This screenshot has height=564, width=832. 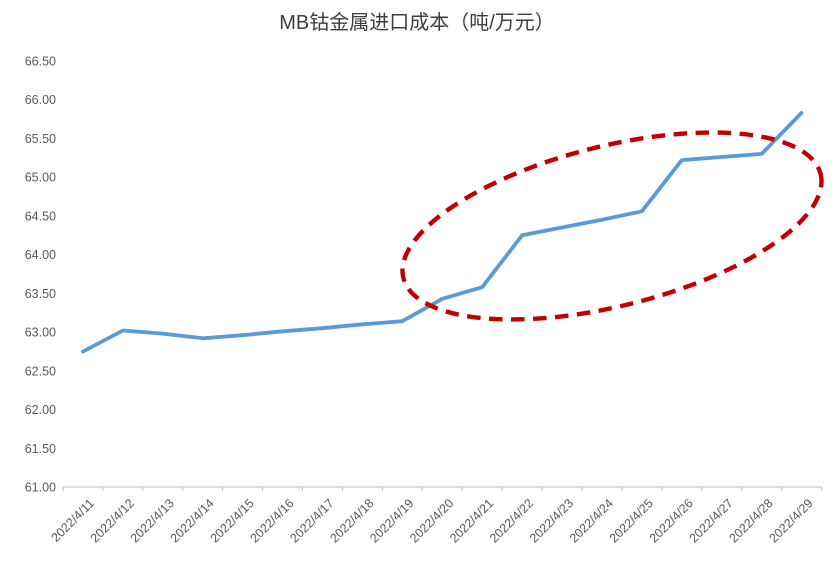 I want to click on y-axis-tick-label: 62.50, so click(x=40, y=371).